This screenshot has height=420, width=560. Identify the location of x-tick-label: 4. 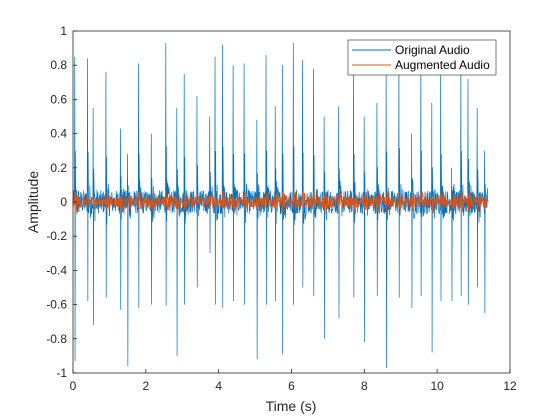
(218, 386).